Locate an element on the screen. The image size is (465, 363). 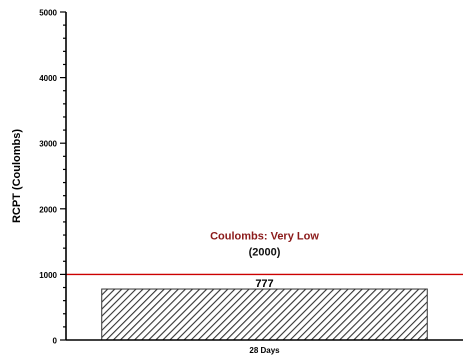
y-tick-label: 5000 is located at coordinates (48, 13).